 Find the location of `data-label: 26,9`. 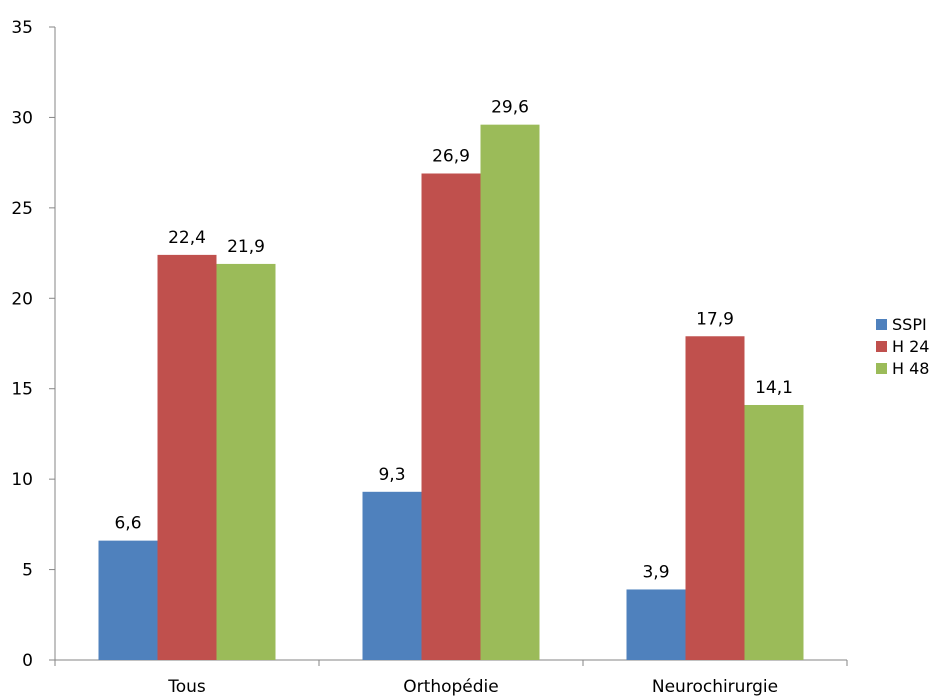

data-label: 26,9 is located at coordinates (451, 156).